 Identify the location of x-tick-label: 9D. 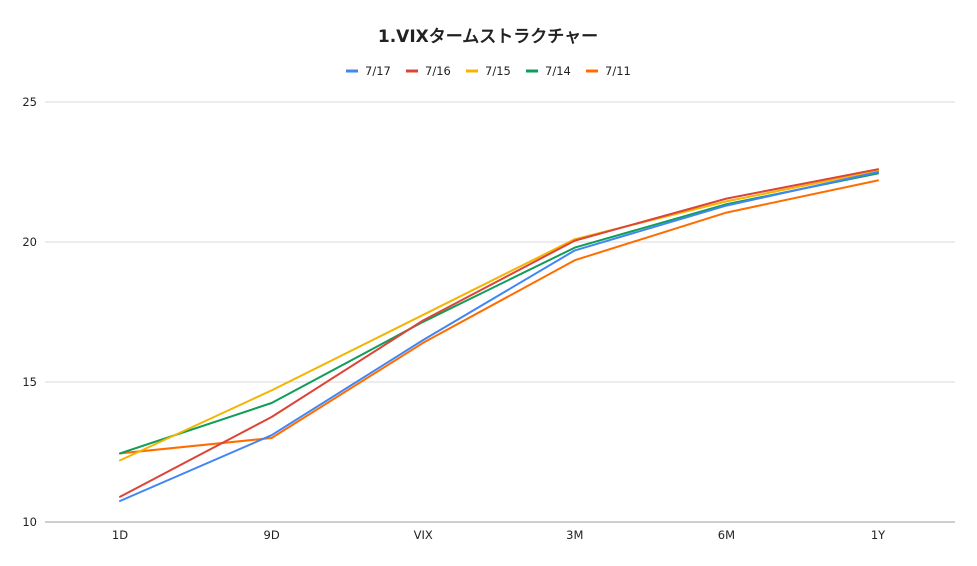
(272, 535).